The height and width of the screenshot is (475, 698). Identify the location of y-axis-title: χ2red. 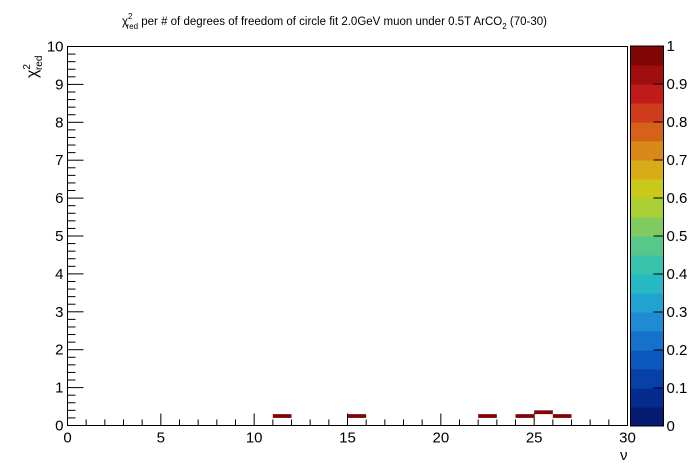
(33, 67).